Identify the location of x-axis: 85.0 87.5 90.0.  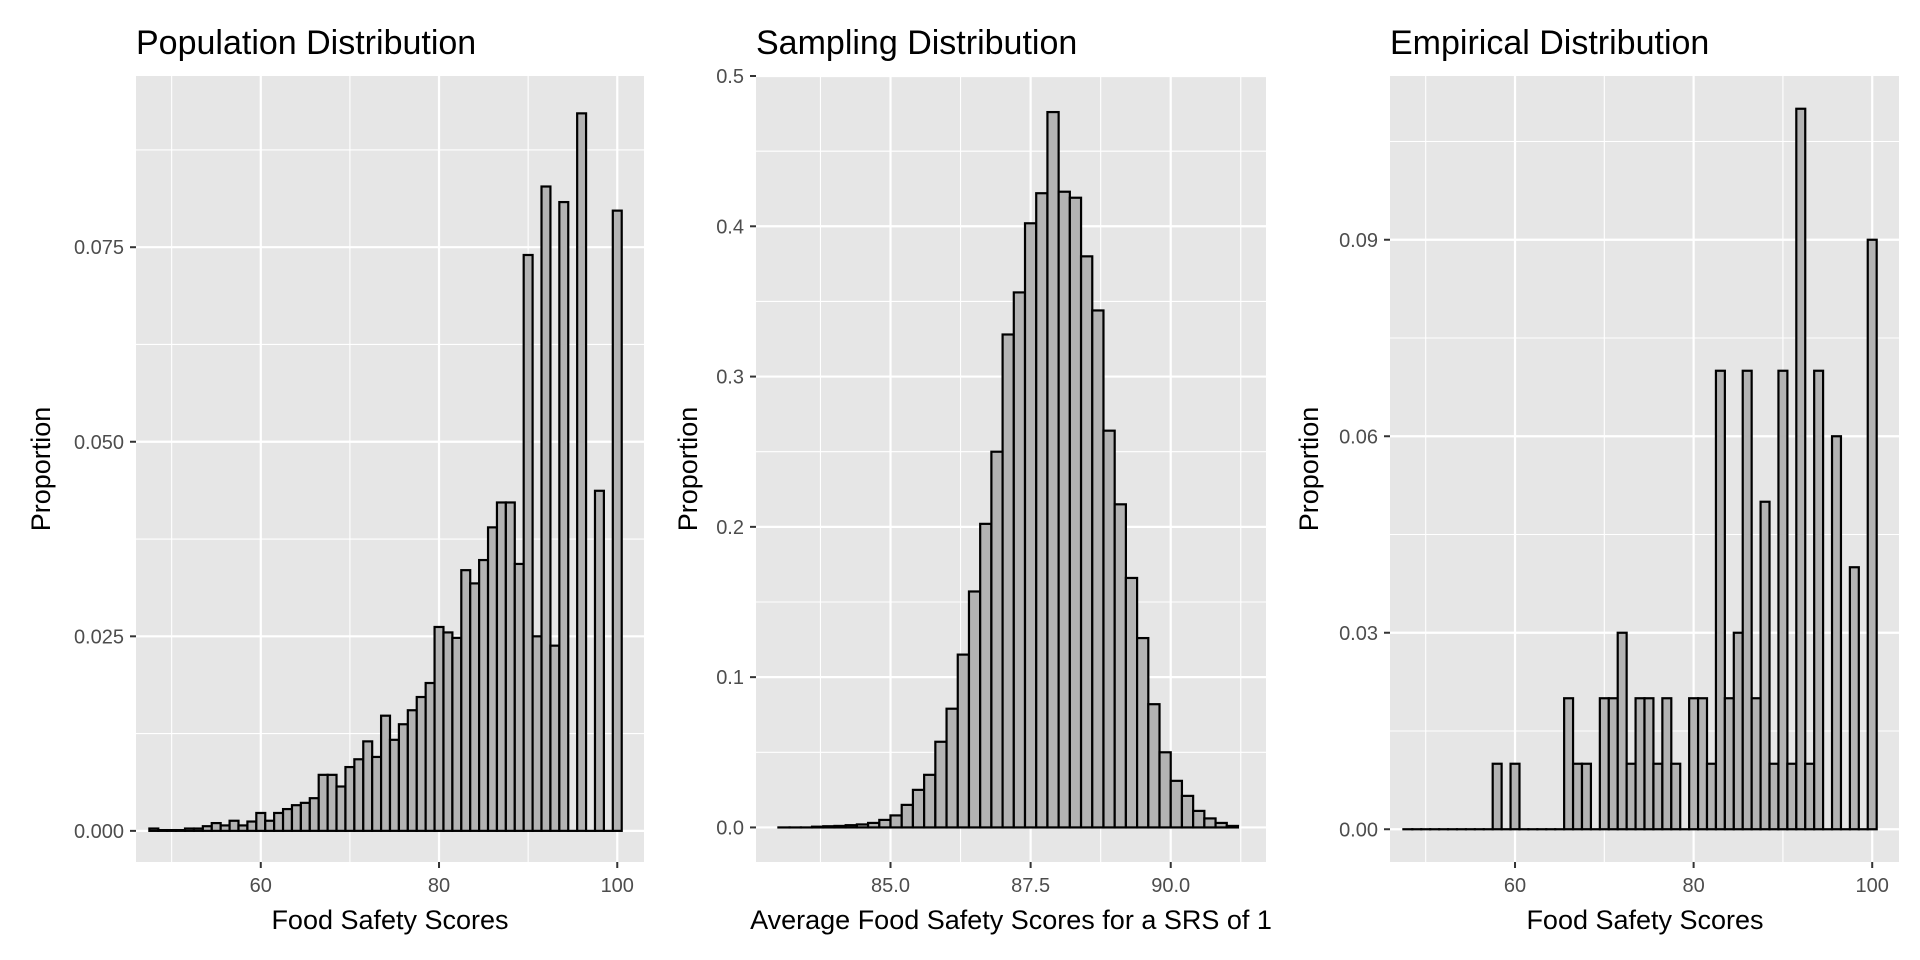
(1030, 879).